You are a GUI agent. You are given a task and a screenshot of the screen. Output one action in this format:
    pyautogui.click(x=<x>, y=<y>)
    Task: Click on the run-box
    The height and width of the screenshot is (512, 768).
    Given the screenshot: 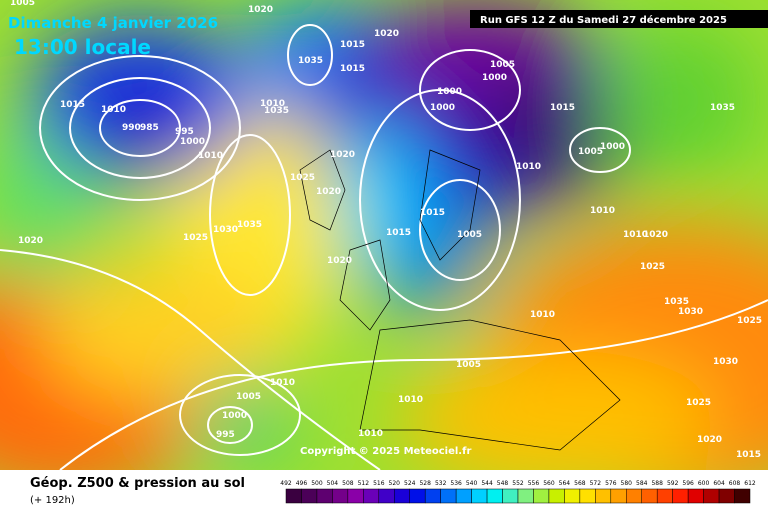 What is the action you would take?
    pyautogui.click(x=619, y=19)
    